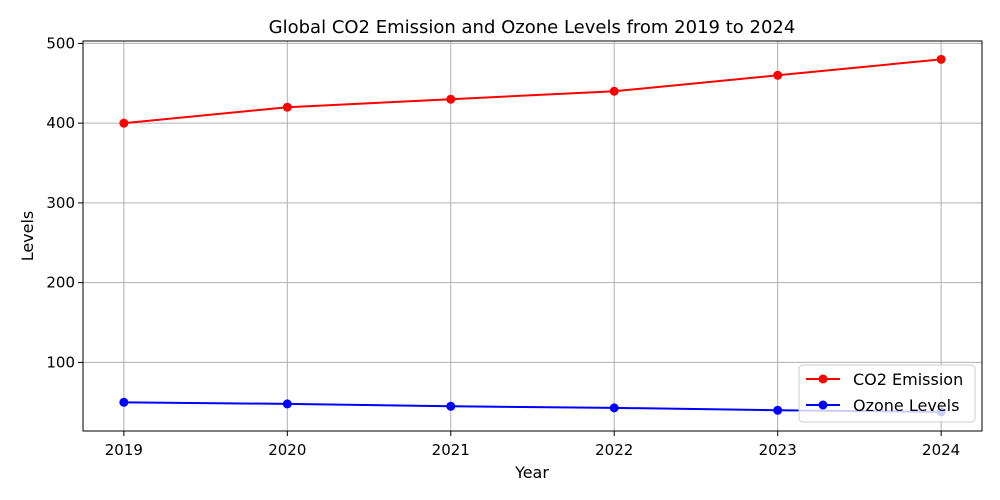 This screenshot has height=500, width=1000. Describe the element at coordinates (60, 283) in the screenshot. I see `y-tick-label: 200` at that location.